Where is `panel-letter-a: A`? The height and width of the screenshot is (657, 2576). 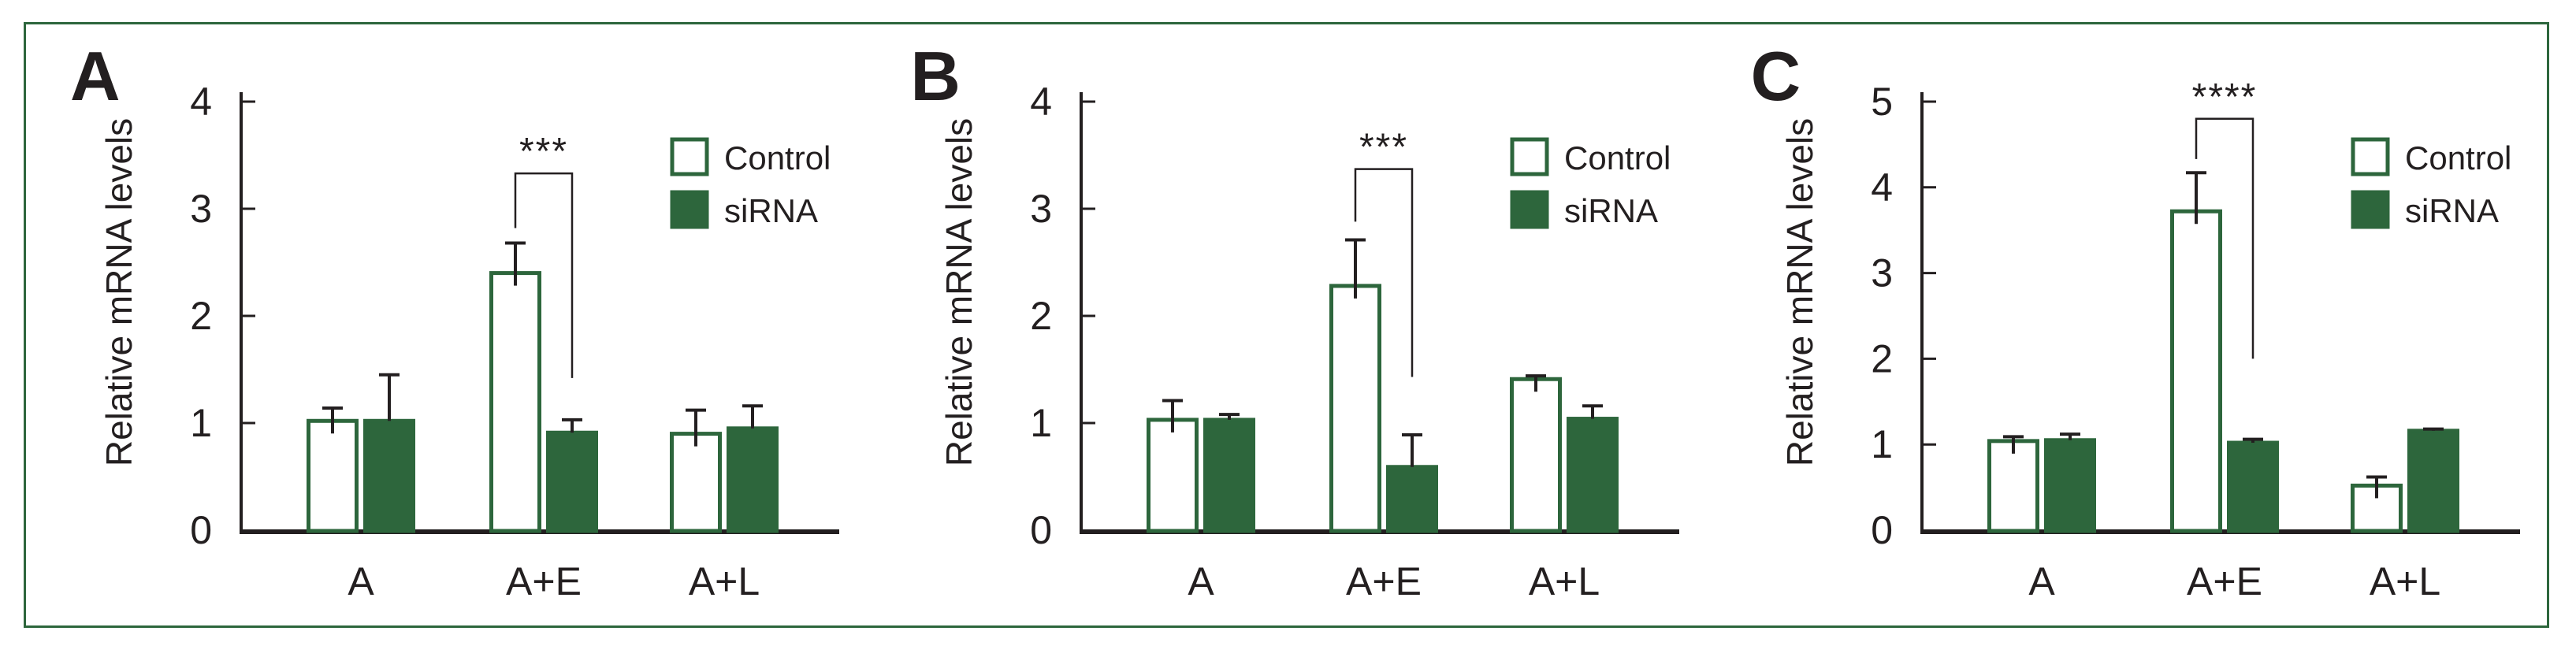
panel-letter-a: A is located at coordinates (95, 76).